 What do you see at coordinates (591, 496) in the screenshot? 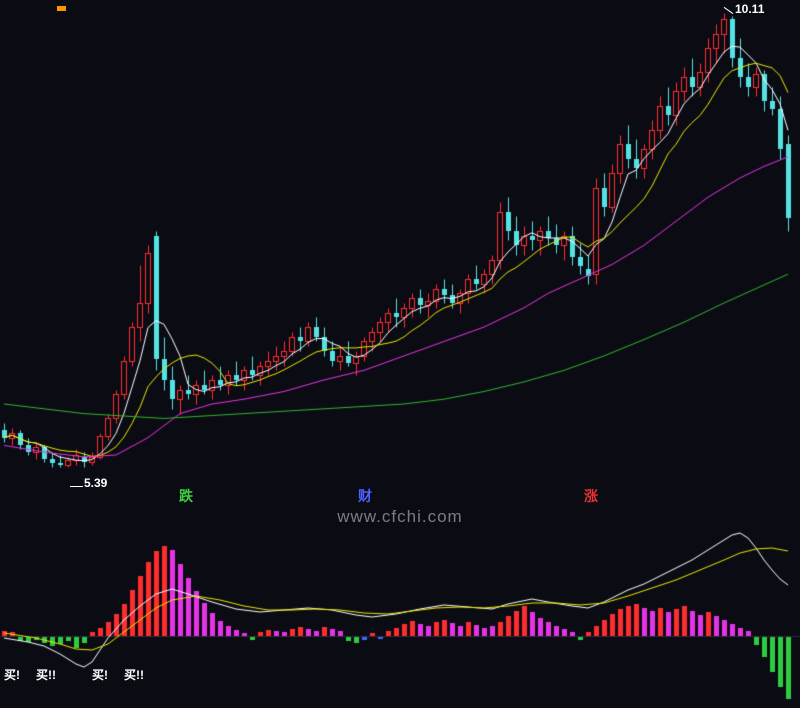
I see `tag-zhang: 涨` at bounding box center [591, 496].